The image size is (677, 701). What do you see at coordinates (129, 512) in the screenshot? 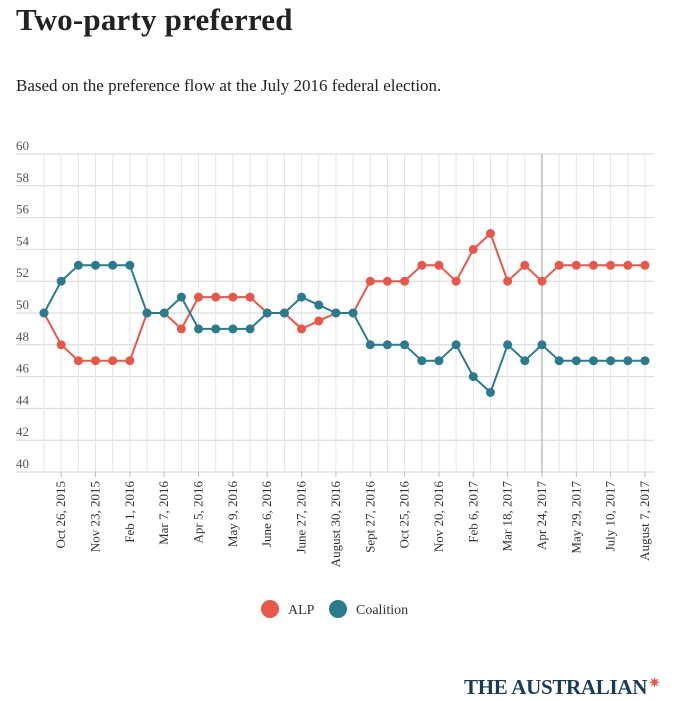
I see `x-tick-label: Feb 1, 2016` at bounding box center [129, 512].